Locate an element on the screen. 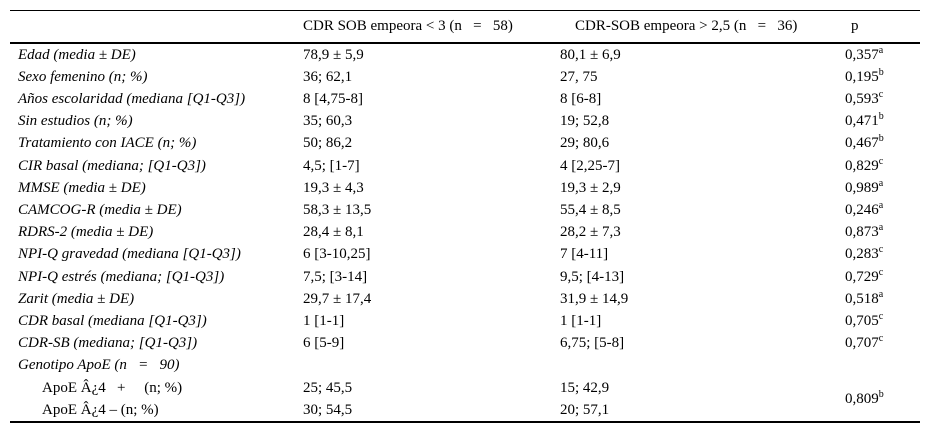  table-row: ApoE Â¿4 – (n; %) 30; 54,5 20; 57,1 is located at coordinates (465, 410).